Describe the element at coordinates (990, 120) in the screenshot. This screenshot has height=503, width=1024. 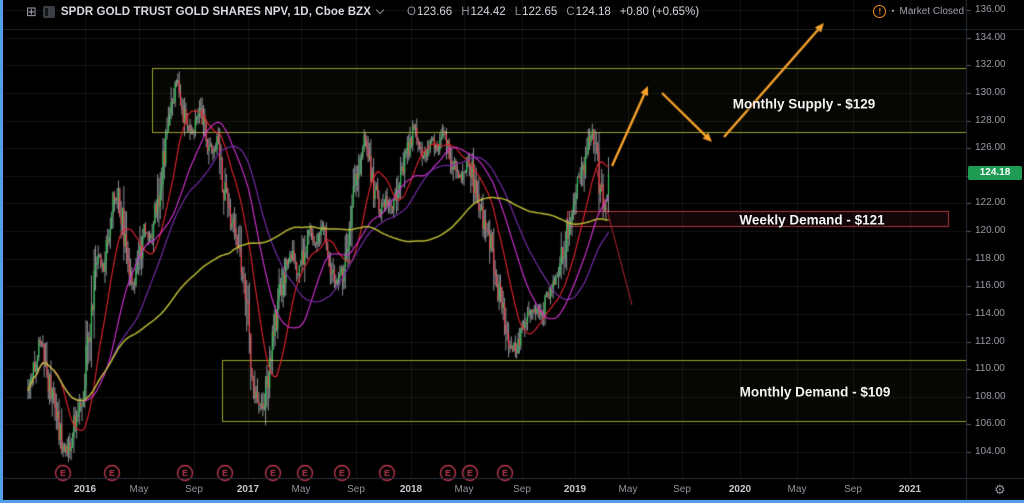
I see `price-tick-label: 128.00` at that location.